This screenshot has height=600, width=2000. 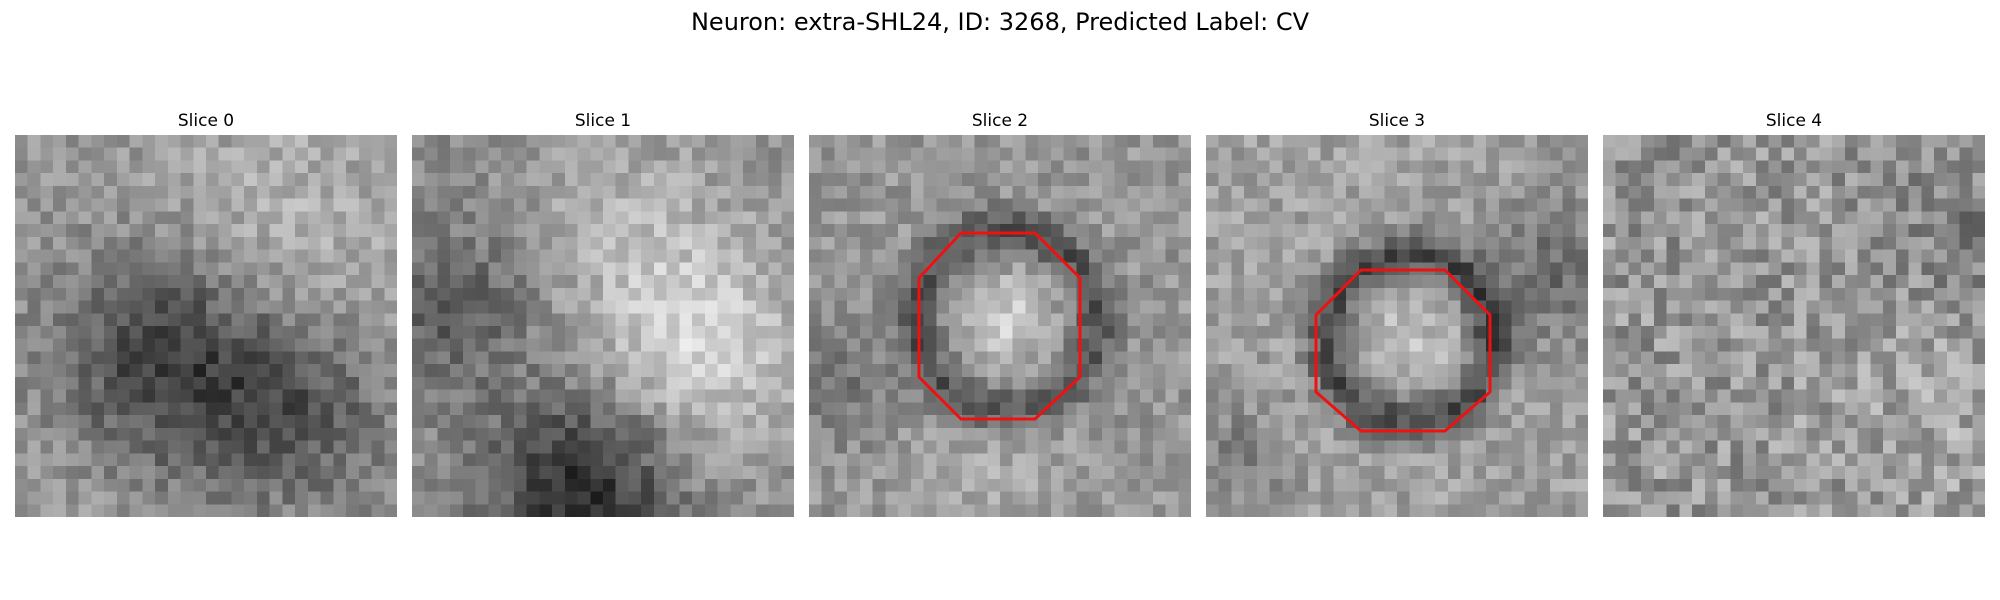 What do you see at coordinates (603, 121) in the screenshot?
I see `slice-title-1: Slice 1` at bounding box center [603, 121].